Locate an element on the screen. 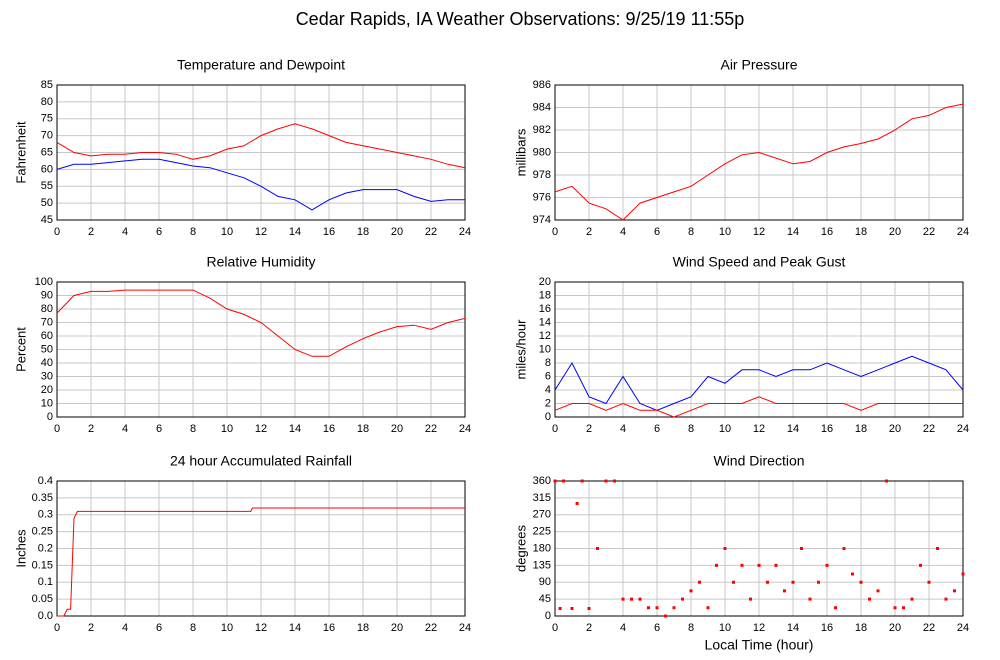  y-tick-label: 270 is located at coordinates (542, 515).